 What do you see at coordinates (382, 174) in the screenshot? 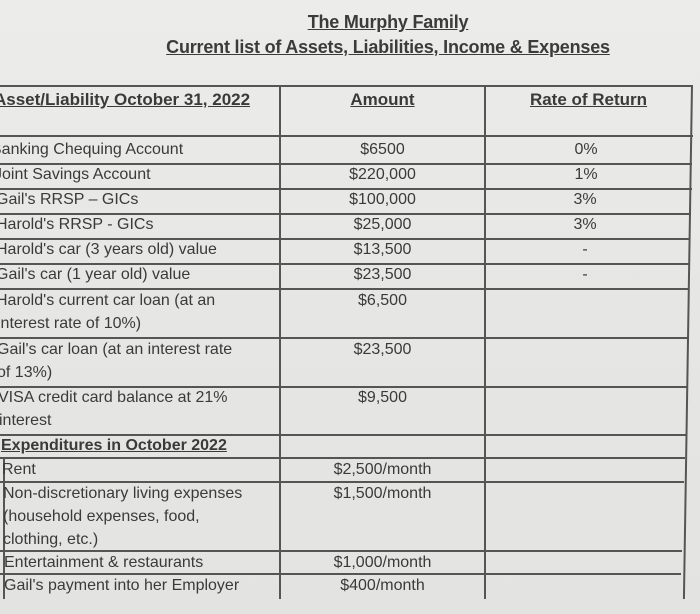
I see `amount-value: $220,000` at bounding box center [382, 174].